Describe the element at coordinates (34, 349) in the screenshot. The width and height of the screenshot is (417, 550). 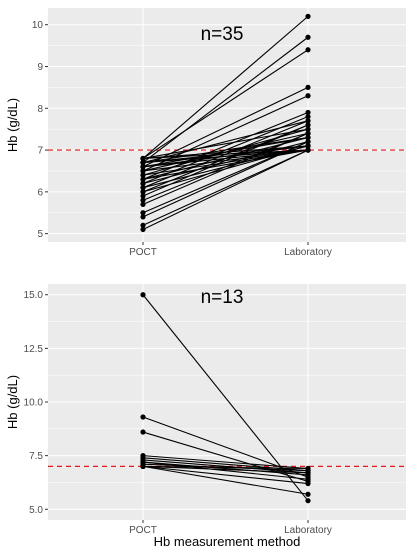
I see `y-tick-label: 12.5` at that location.